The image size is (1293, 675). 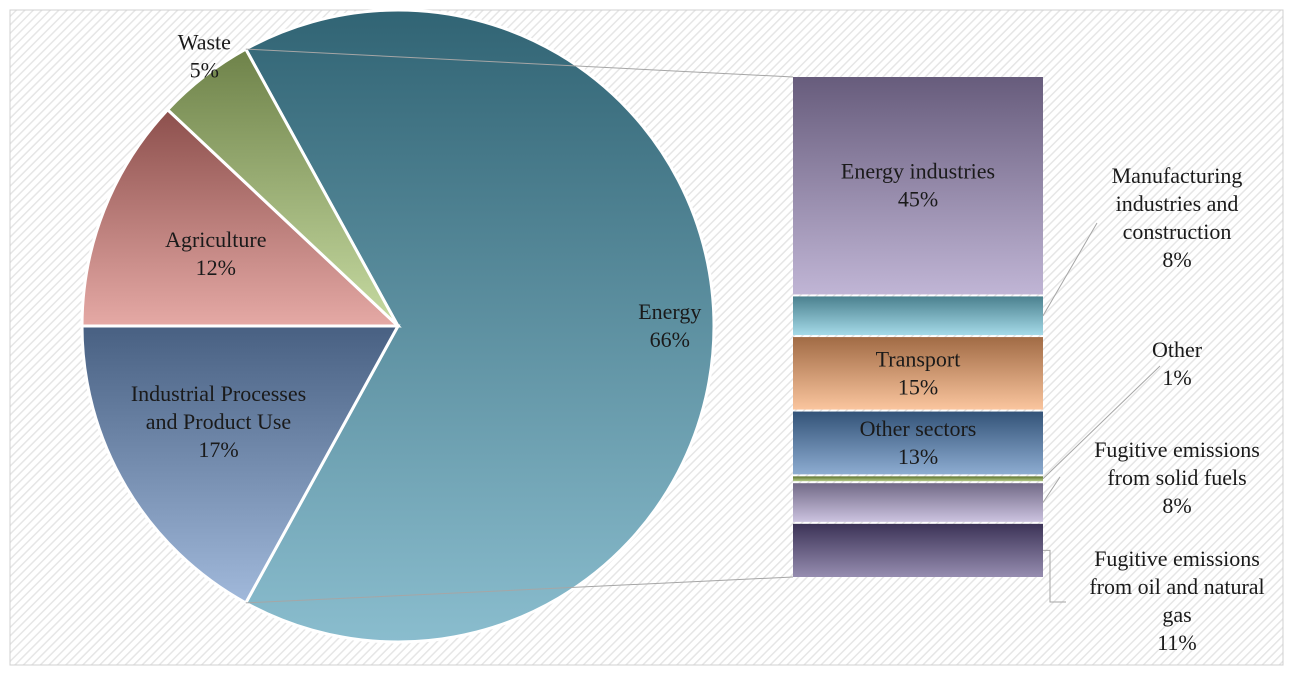 I want to click on pie-label-industrial-processes-and-product-use: Industrial Processes and Product Use 17%, so click(x=218, y=421).